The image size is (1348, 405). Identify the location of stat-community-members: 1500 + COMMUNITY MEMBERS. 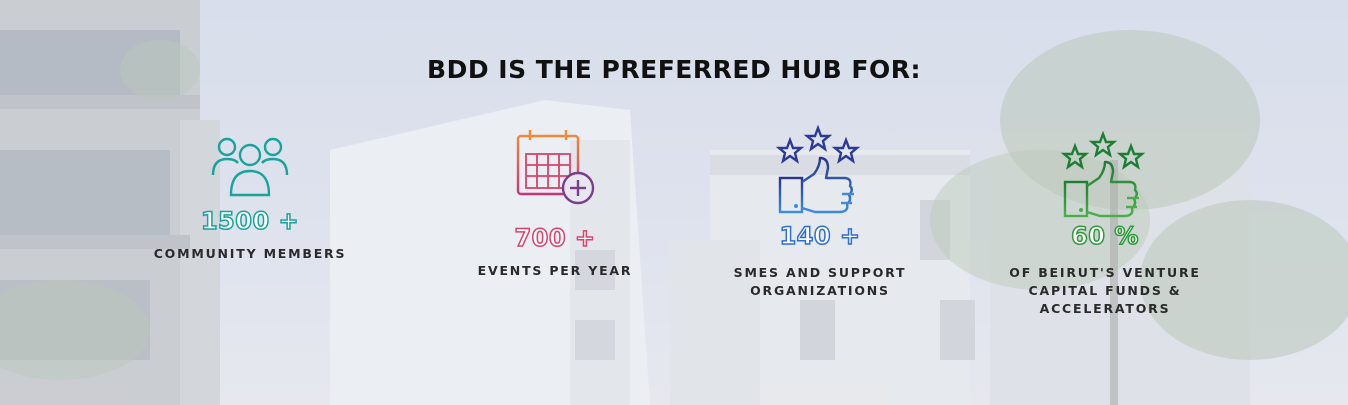
(250, 194).